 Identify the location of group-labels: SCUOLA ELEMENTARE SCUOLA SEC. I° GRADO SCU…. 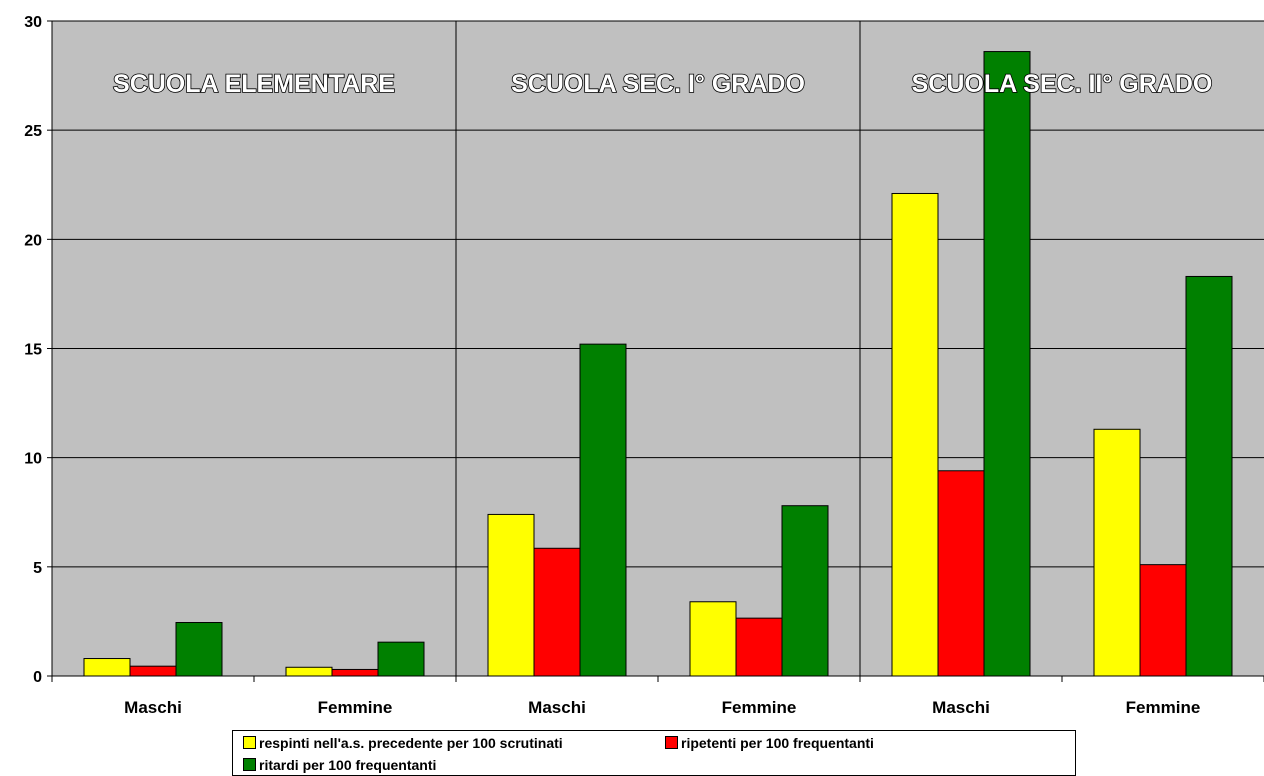
(662, 84).